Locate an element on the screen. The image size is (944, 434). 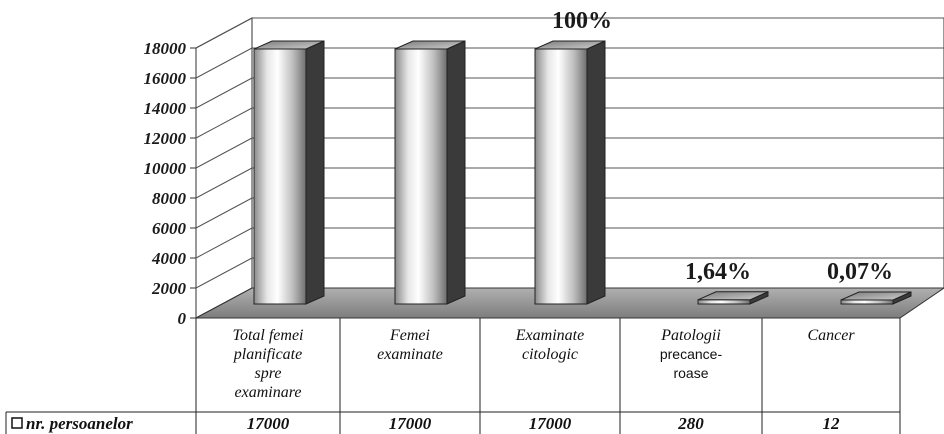
category-label: precance- is located at coordinates (691, 354).